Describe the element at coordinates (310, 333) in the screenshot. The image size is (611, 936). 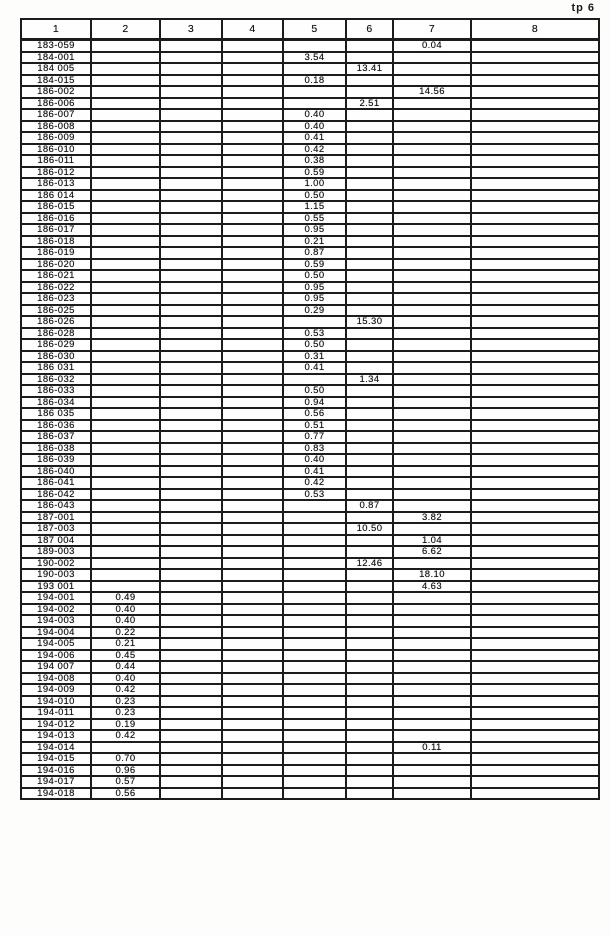
I see `table-row: 186-028 0.53` at that location.